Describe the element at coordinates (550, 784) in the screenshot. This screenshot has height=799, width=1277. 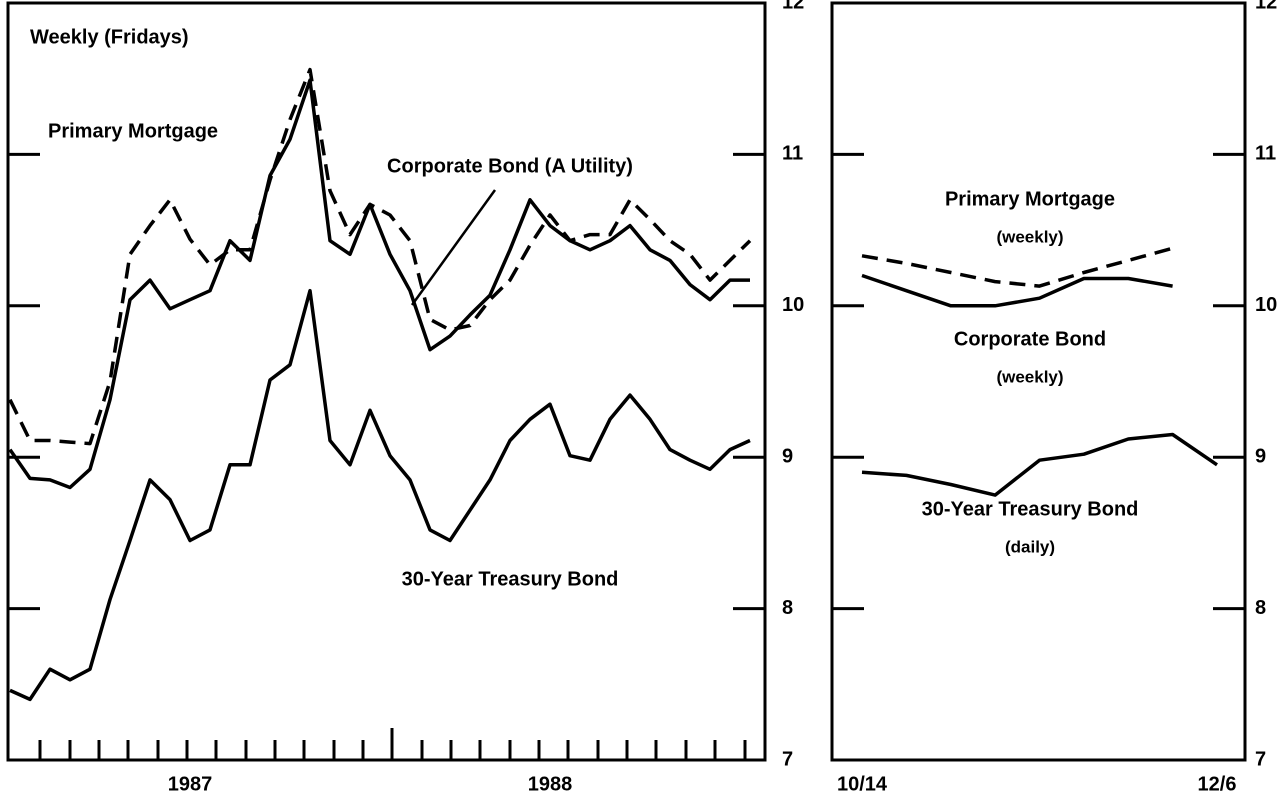
I see `x-tick-label: 1988` at that location.